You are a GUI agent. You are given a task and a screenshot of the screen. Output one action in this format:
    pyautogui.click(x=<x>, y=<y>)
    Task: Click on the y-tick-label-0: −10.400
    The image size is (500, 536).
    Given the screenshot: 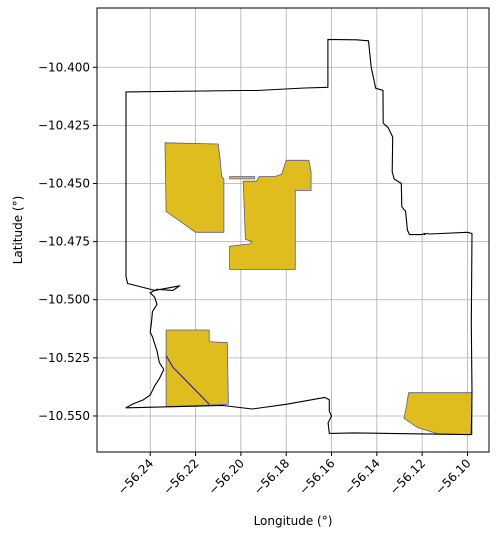 What is the action you would take?
    pyautogui.click(x=64, y=67)
    